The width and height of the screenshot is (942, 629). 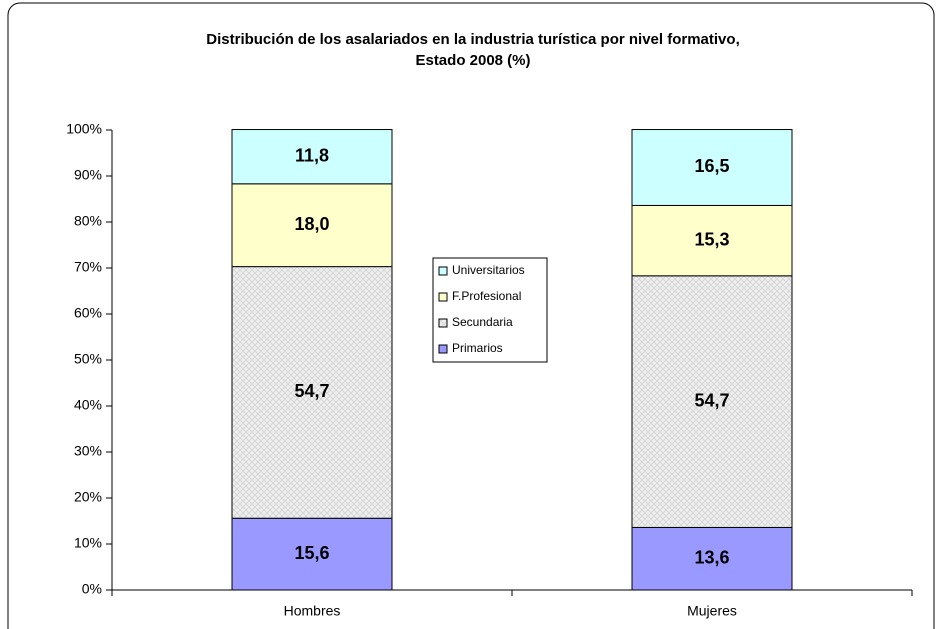 I want to click on y-tick-label: 10%, so click(x=88, y=543).